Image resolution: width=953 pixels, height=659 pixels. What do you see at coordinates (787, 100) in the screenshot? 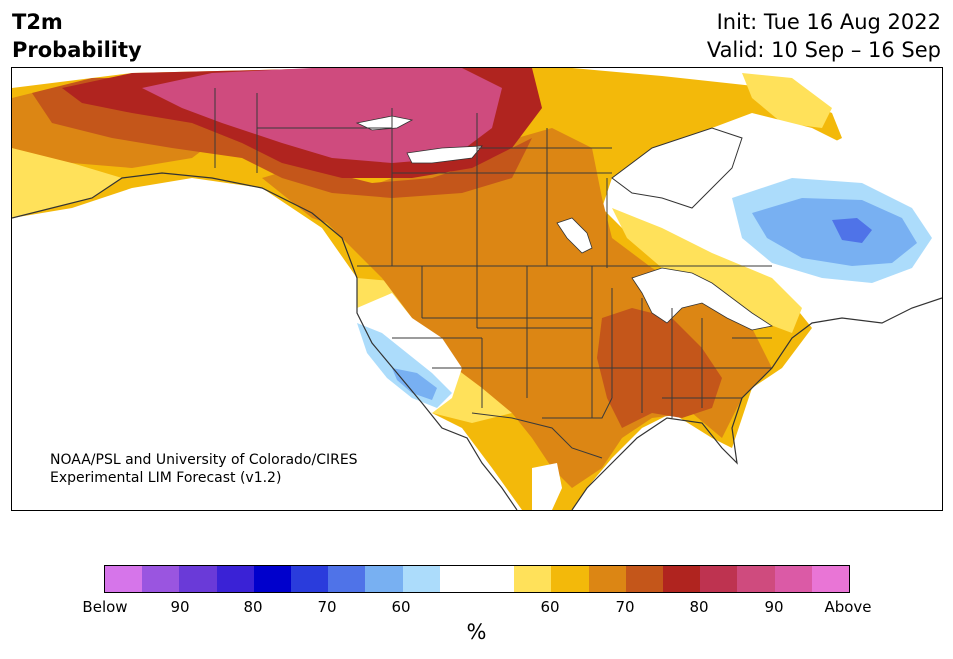
I see `shade-above-55-labrador` at bounding box center [787, 100].